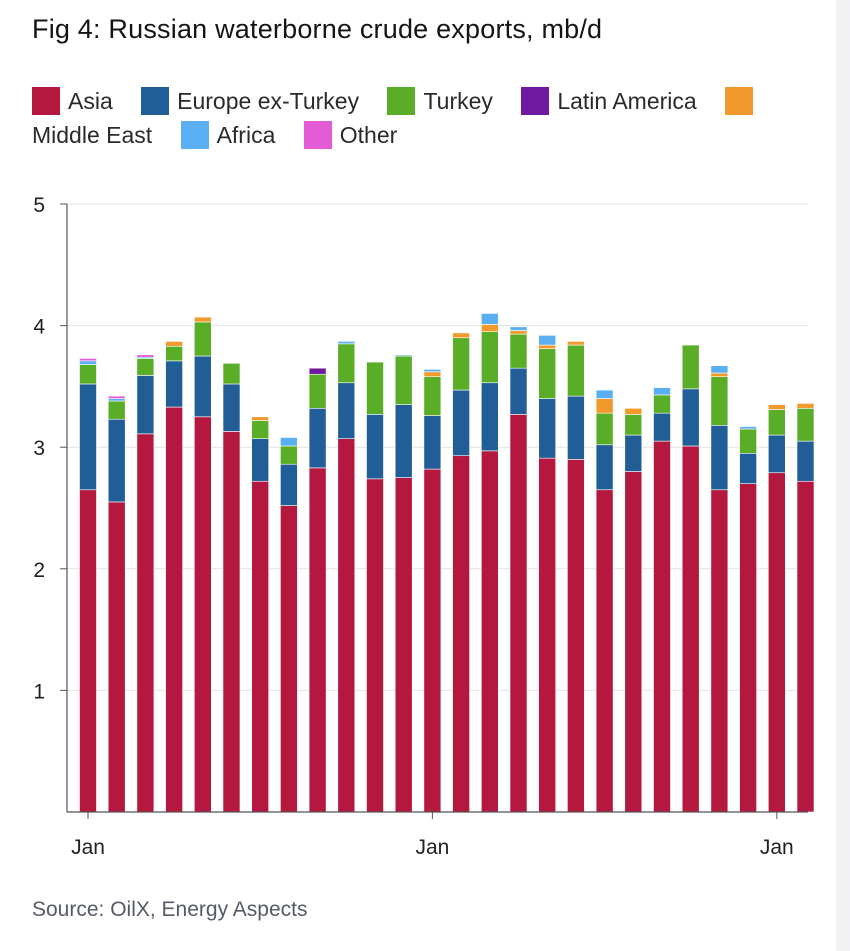 The width and height of the screenshot is (850, 951). What do you see at coordinates (450, 101) in the screenshot?
I see `legend-item-turkey: Turkey` at bounding box center [450, 101].